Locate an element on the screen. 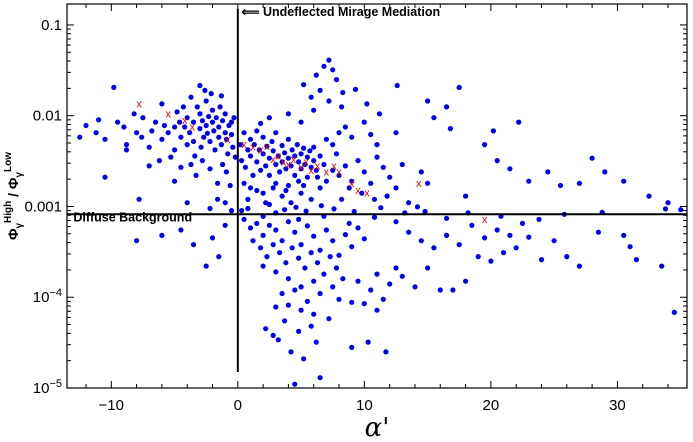 The height and width of the screenshot is (442, 693). y-label-high: High is located at coordinates (8, 212).